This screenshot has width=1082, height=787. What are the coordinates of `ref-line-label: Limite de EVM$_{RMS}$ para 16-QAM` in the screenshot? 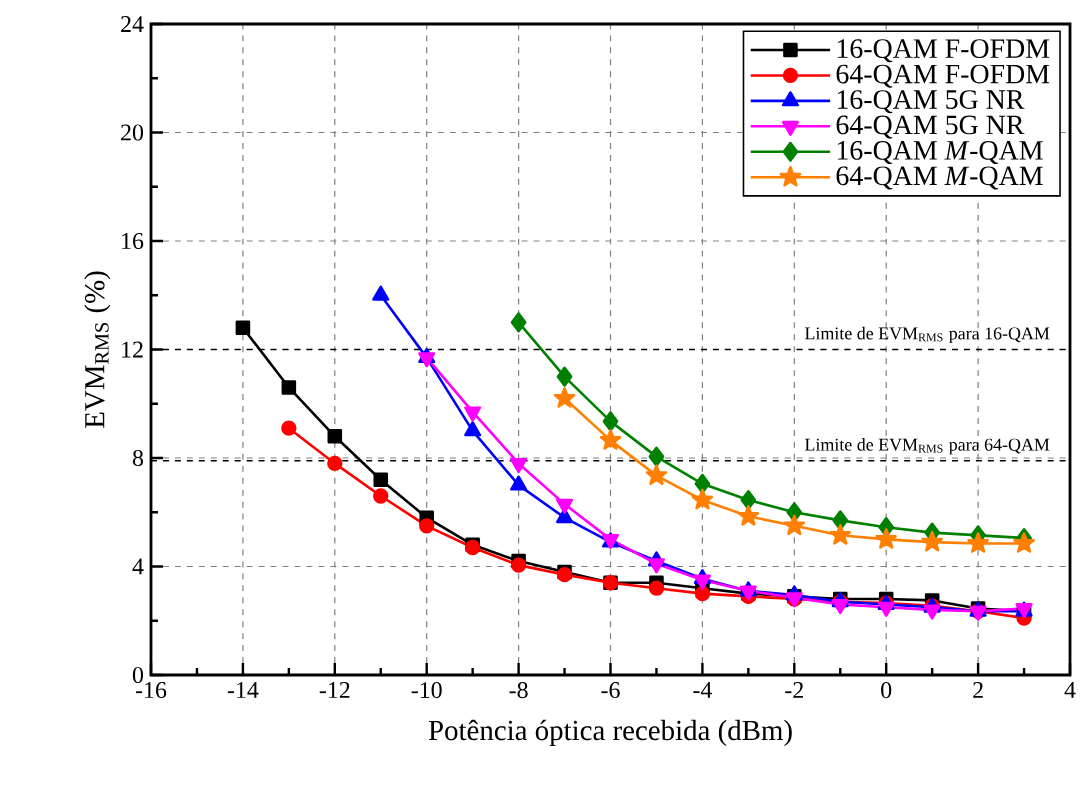 It's located at (927, 335).